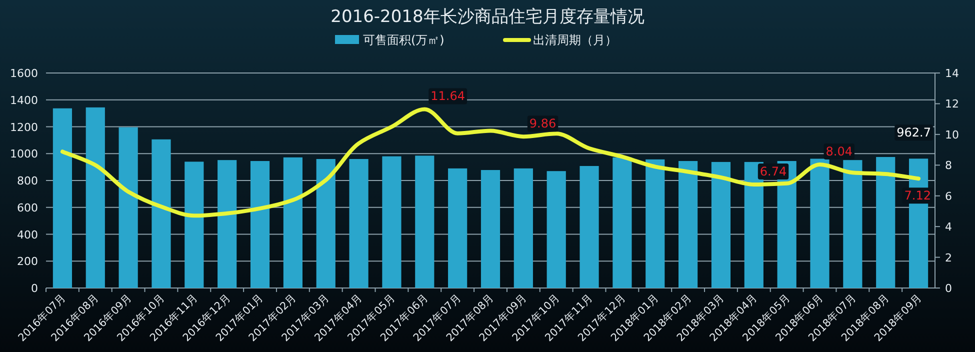 This screenshot has width=975, height=352. I want to click on data-label: 6.74, so click(773, 171).